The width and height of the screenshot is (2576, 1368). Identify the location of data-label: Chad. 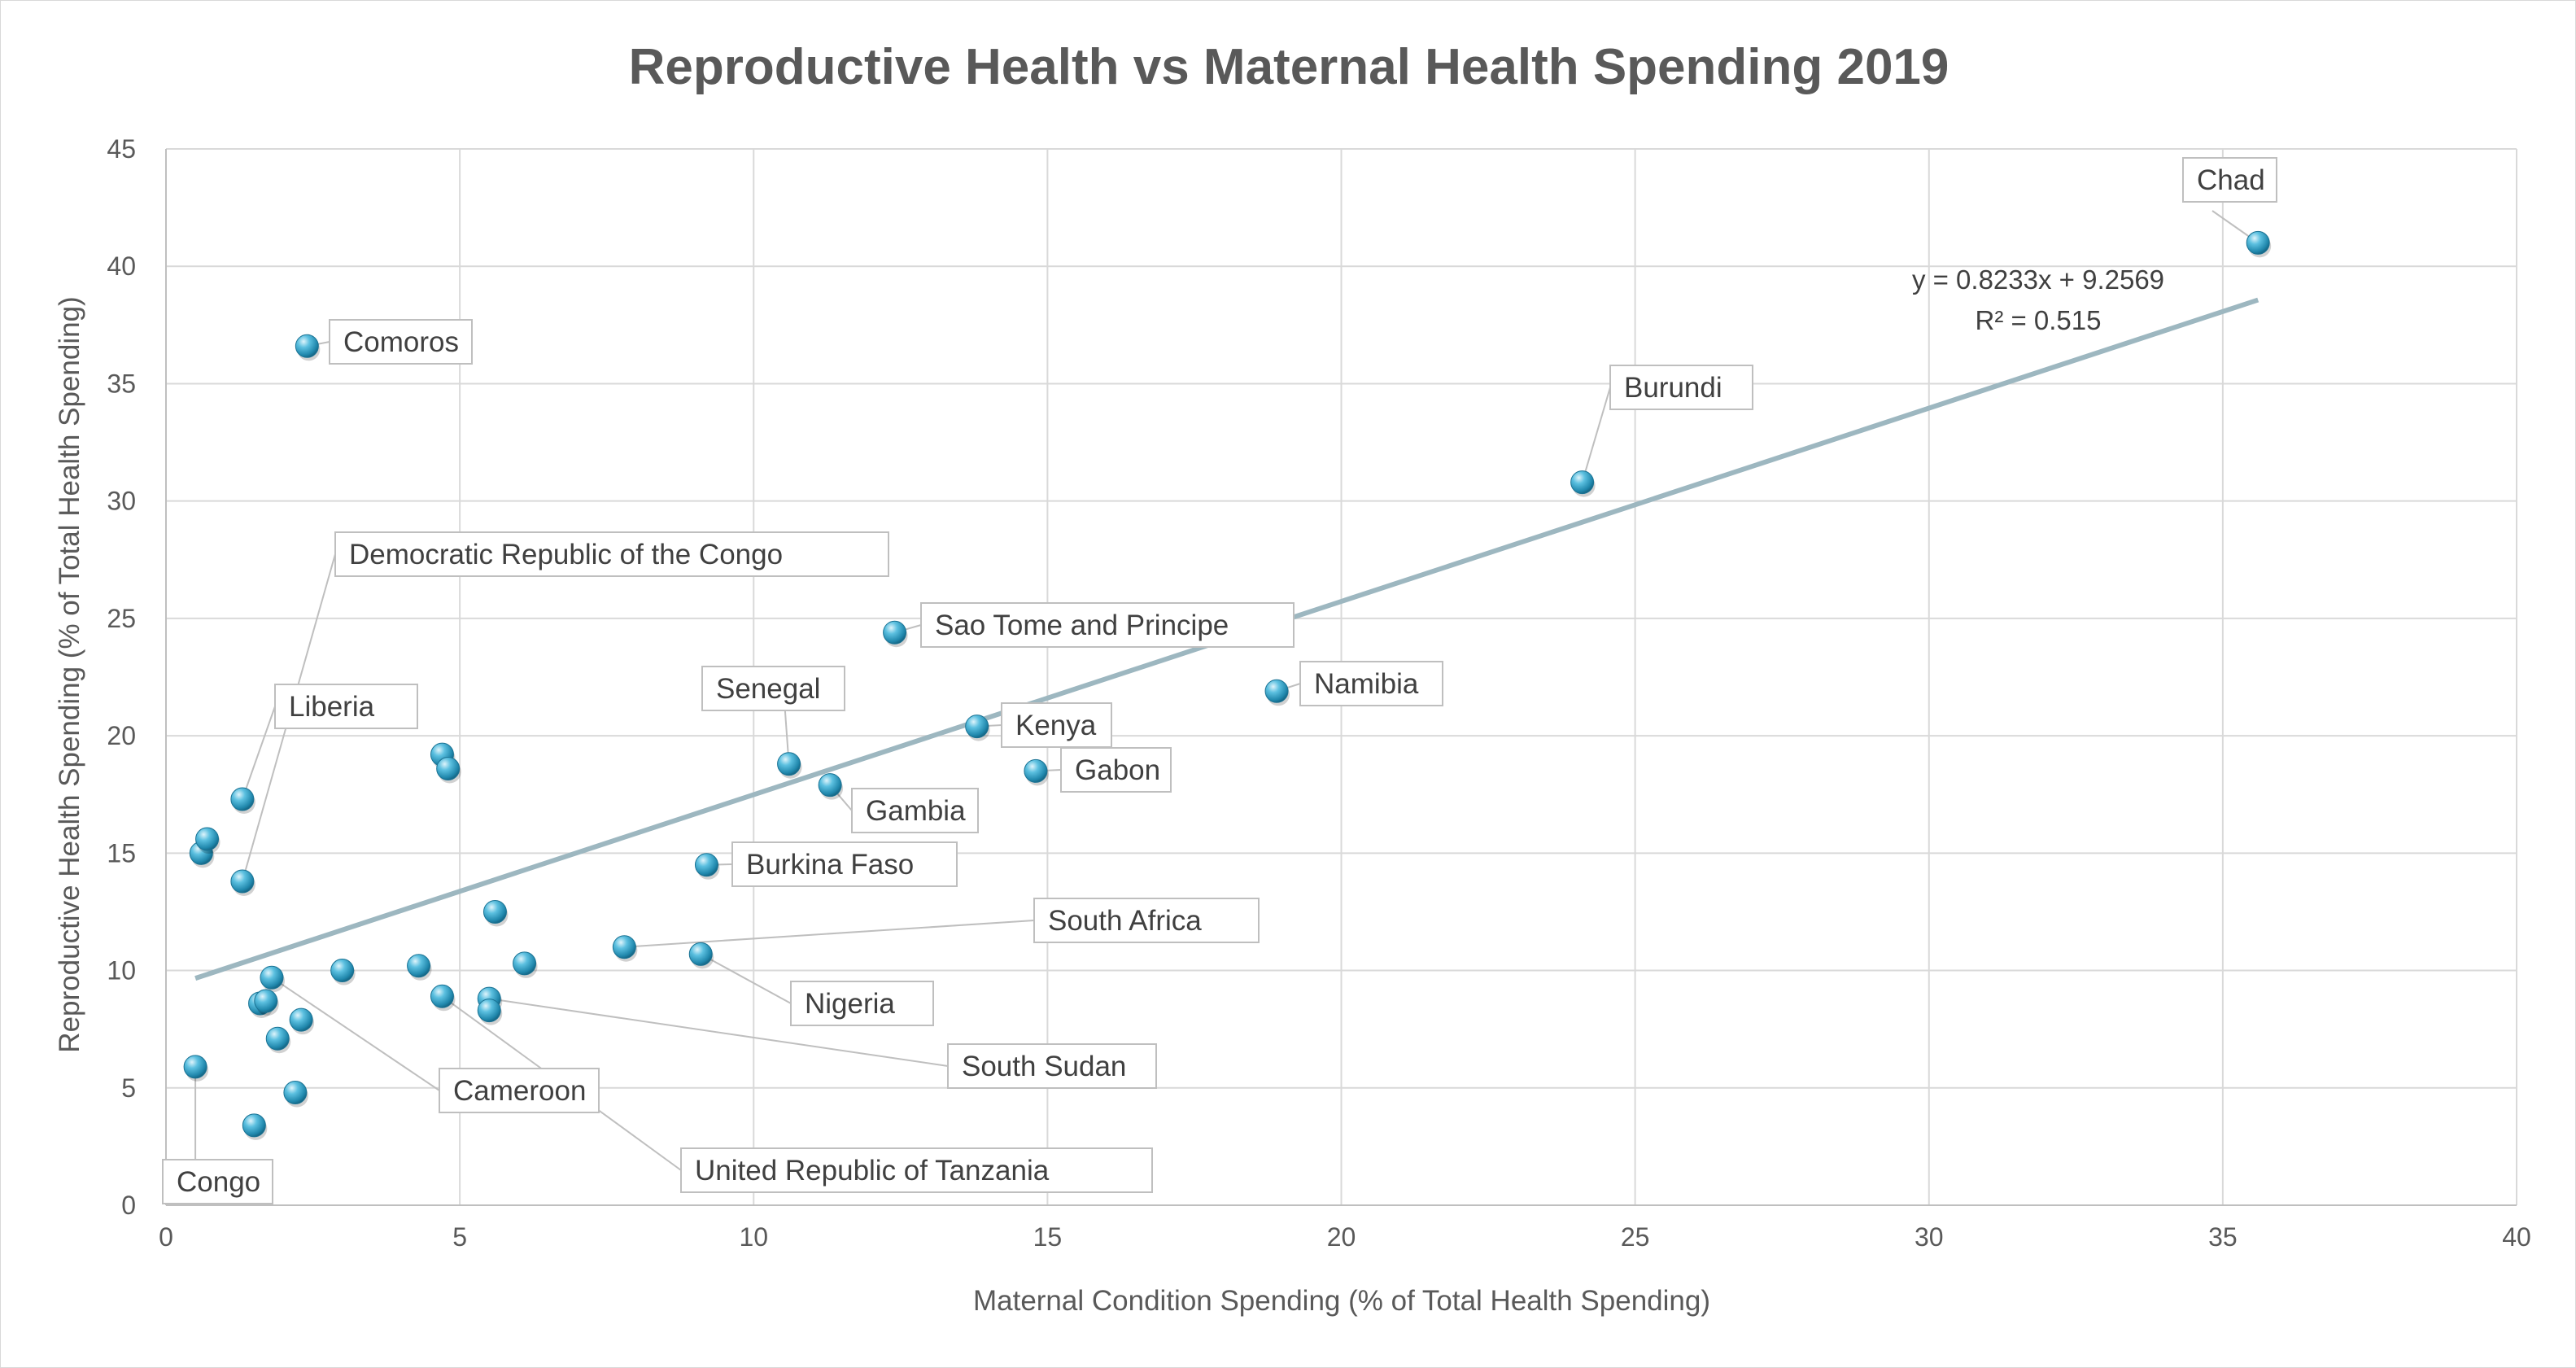
(2231, 180).